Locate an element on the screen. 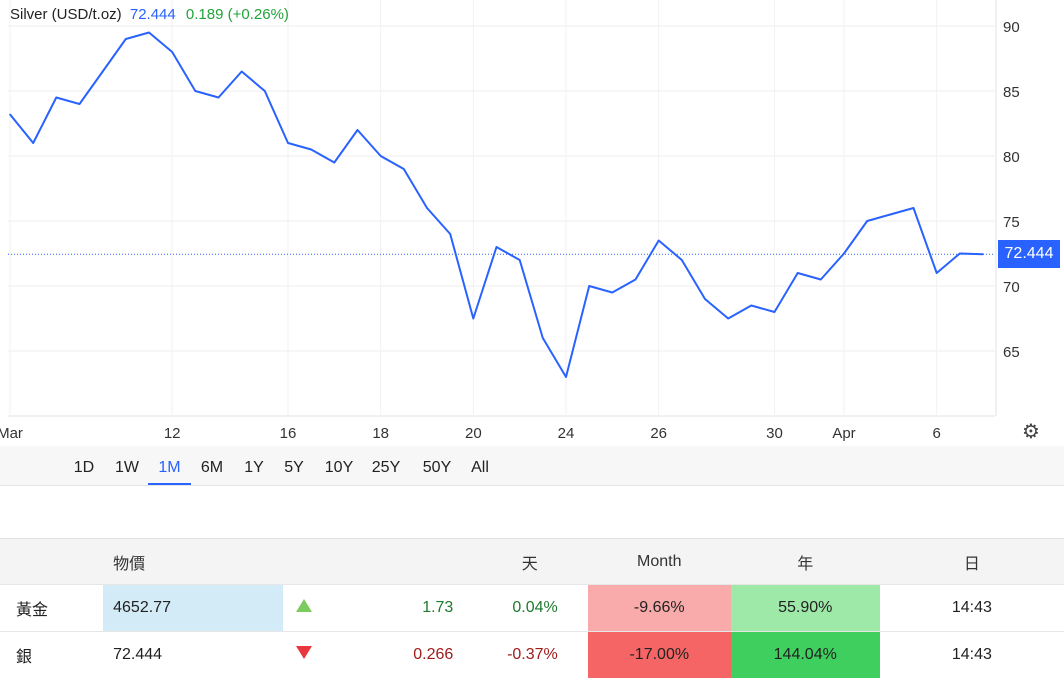 The height and width of the screenshot is (678, 1064). range-button-25y: 25Y is located at coordinates (386, 464).